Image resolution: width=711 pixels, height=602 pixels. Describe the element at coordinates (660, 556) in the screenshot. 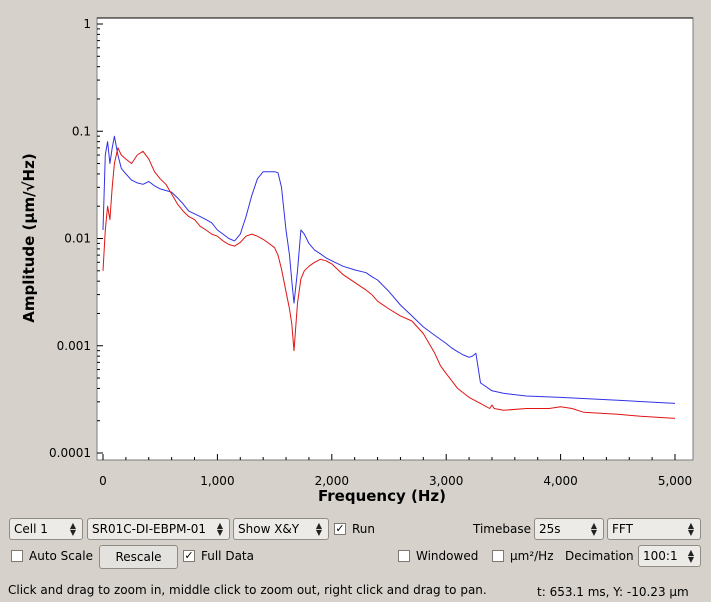

I see `decimation-value: 100:1` at that location.